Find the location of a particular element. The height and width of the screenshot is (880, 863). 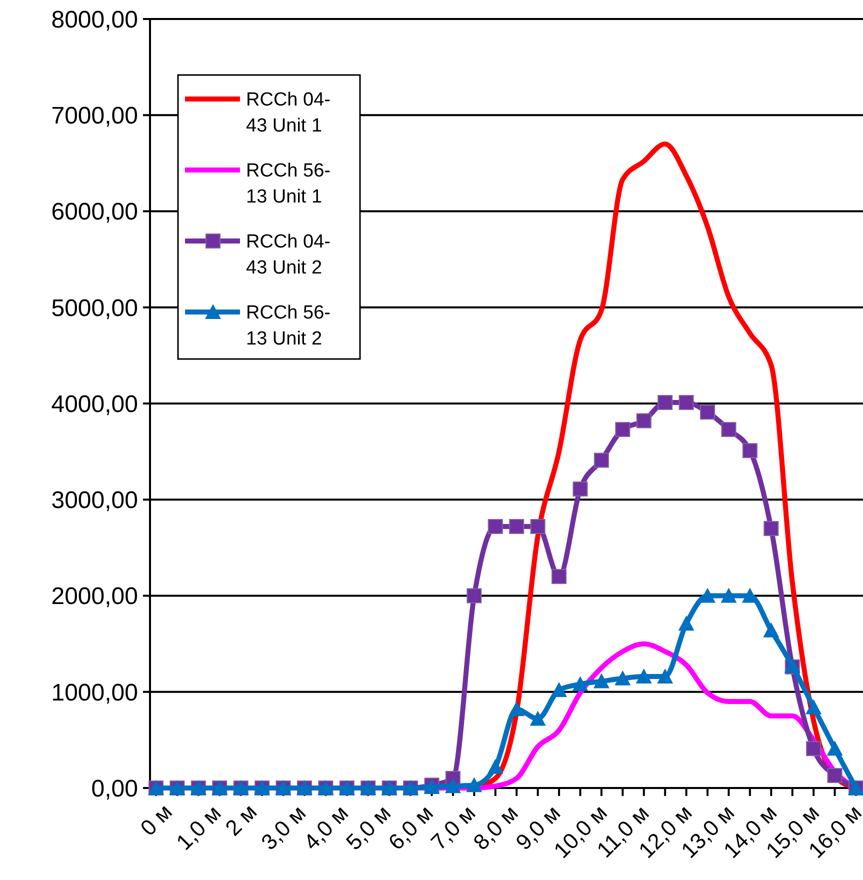

legend-label: RCCh 56-13 Unit 1 is located at coordinates (288, 184).